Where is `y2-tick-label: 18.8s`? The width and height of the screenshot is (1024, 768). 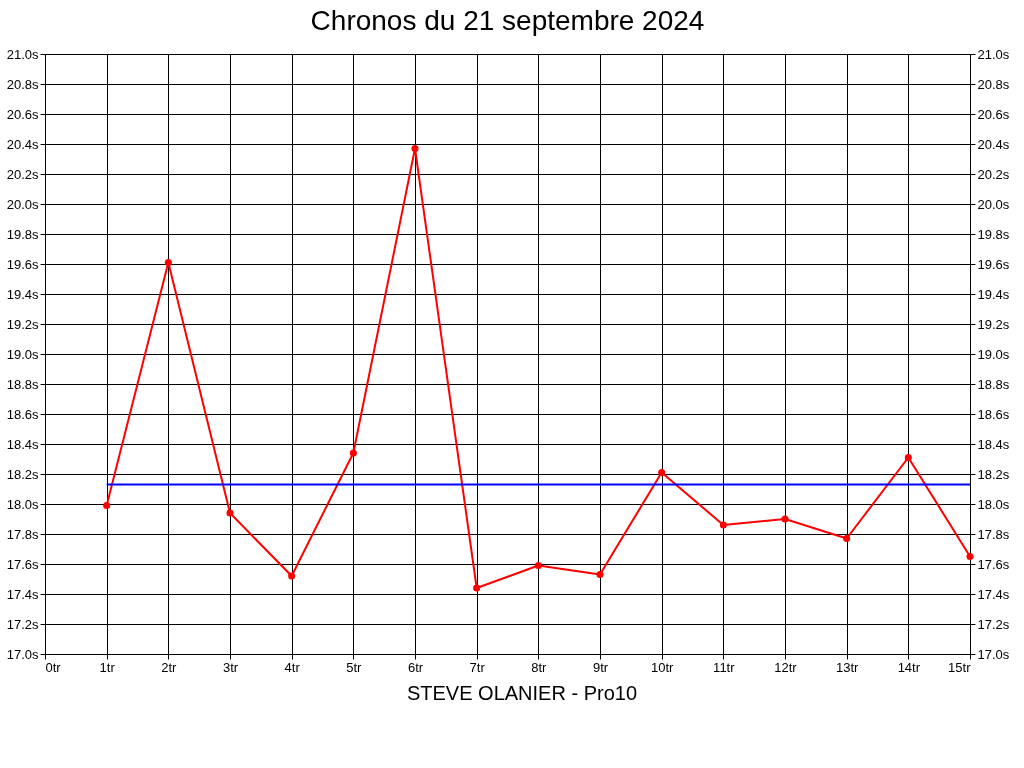 y2-tick-label: 18.8s is located at coordinates (993, 384).